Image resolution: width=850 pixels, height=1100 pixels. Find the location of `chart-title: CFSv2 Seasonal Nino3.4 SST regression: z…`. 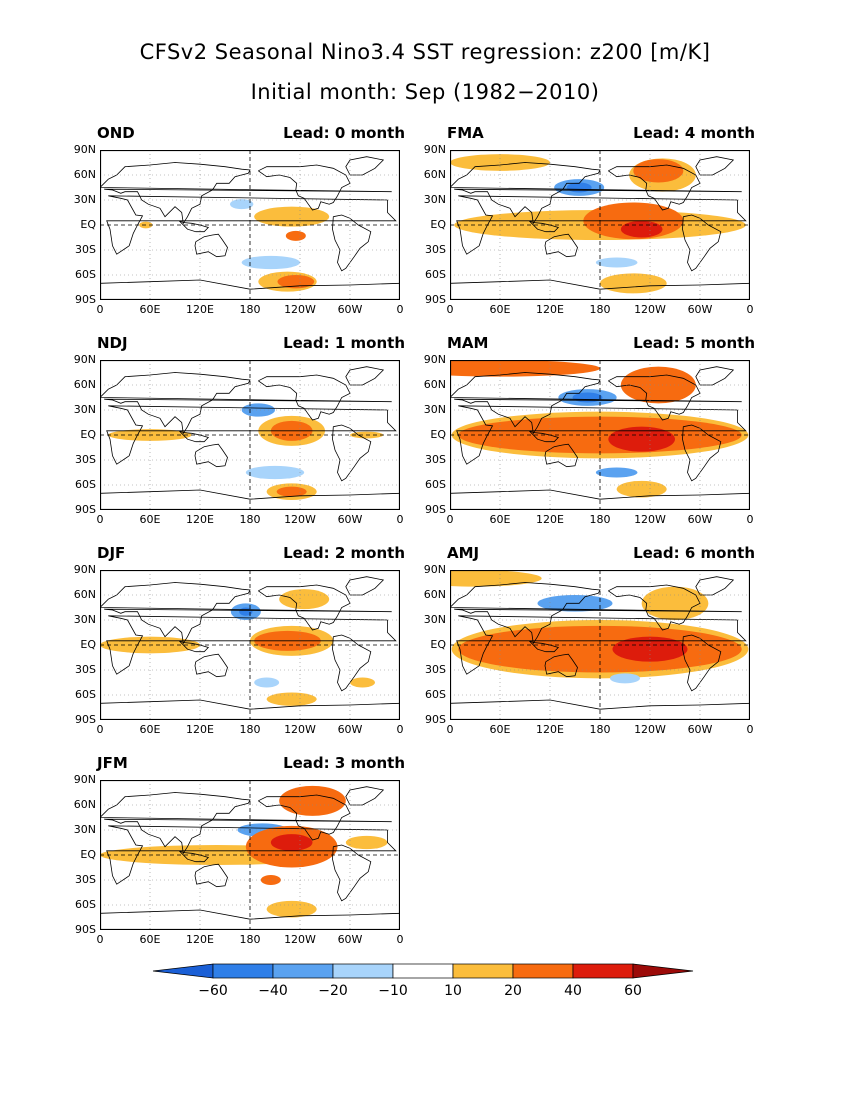

chart-title: CFSv2 Seasonal Nino3.4 SST regression: z… is located at coordinates (425, 52).